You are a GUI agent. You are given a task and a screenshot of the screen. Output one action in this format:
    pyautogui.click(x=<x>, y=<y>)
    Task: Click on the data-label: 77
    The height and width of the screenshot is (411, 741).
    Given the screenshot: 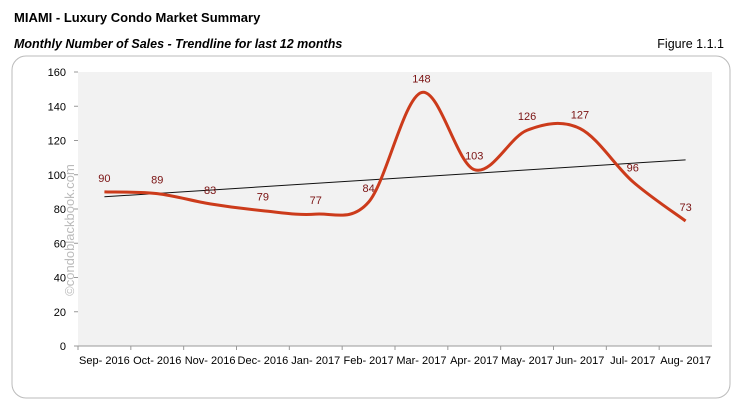 What is the action you would take?
    pyautogui.click(x=316, y=201)
    